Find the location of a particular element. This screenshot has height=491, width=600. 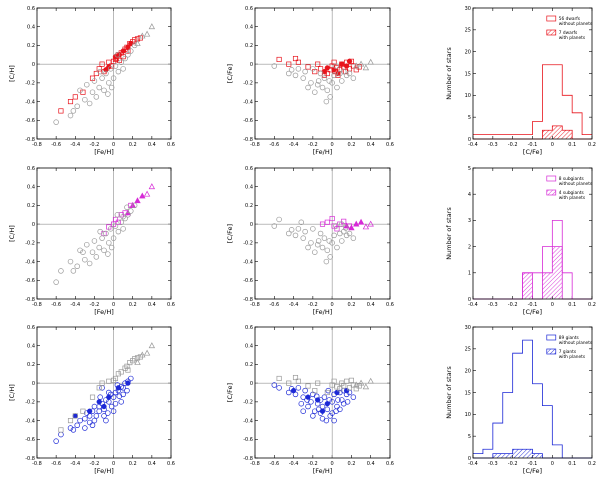

y-tick-label: 0.2 is located at coordinates (249, 206).